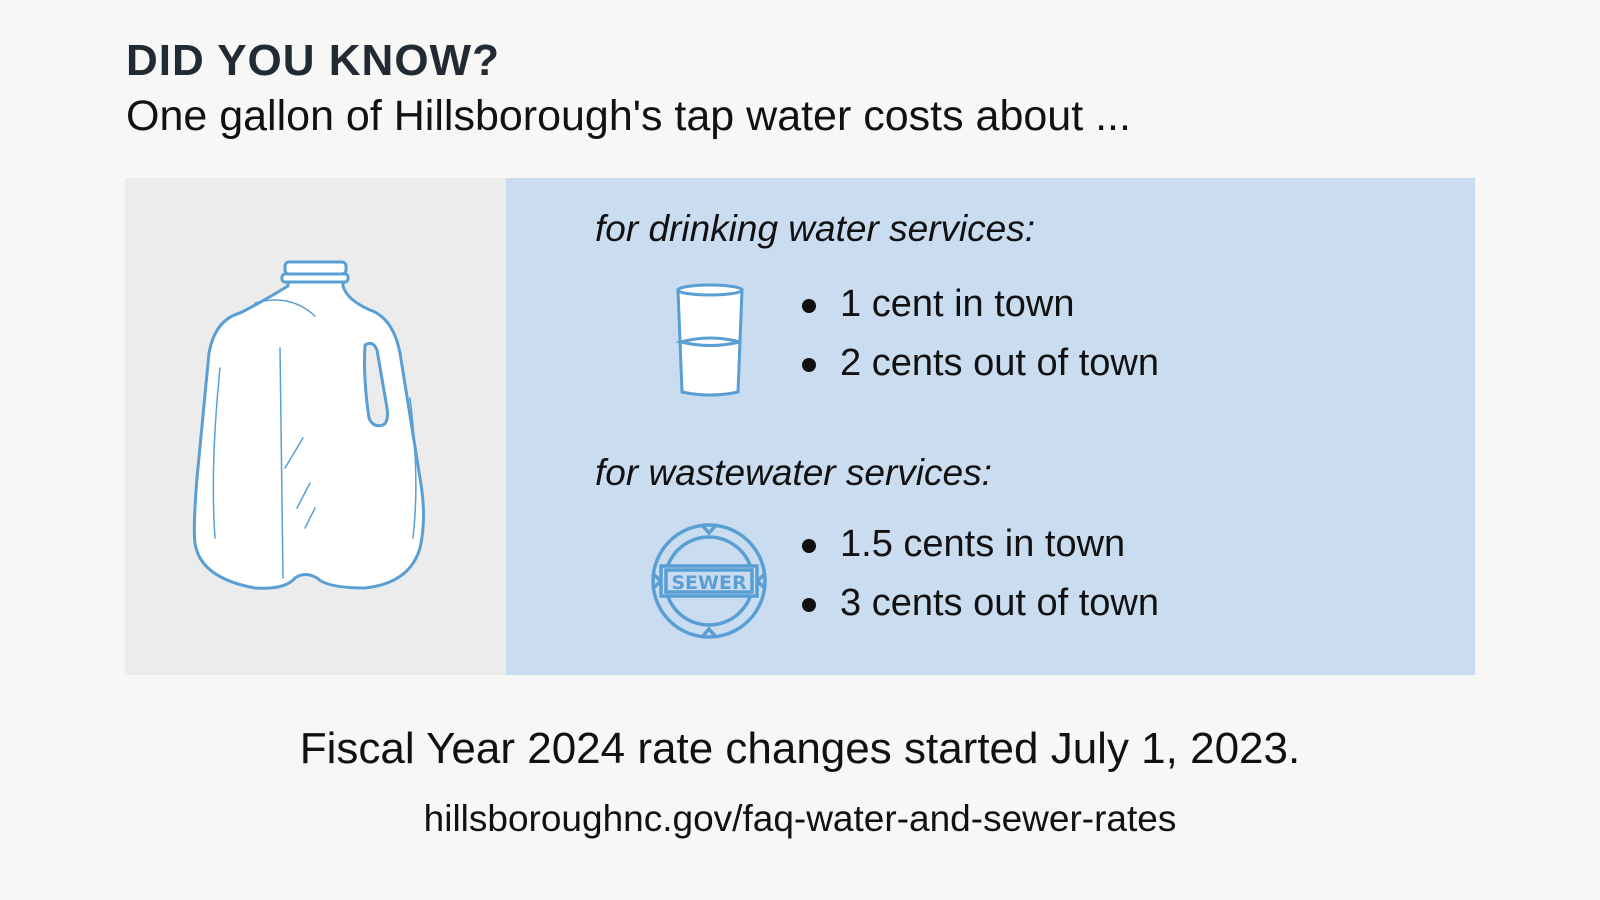  Describe the element at coordinates (980, 304) in the screenshot. I see `list-item: 1 cent in town` at that location.